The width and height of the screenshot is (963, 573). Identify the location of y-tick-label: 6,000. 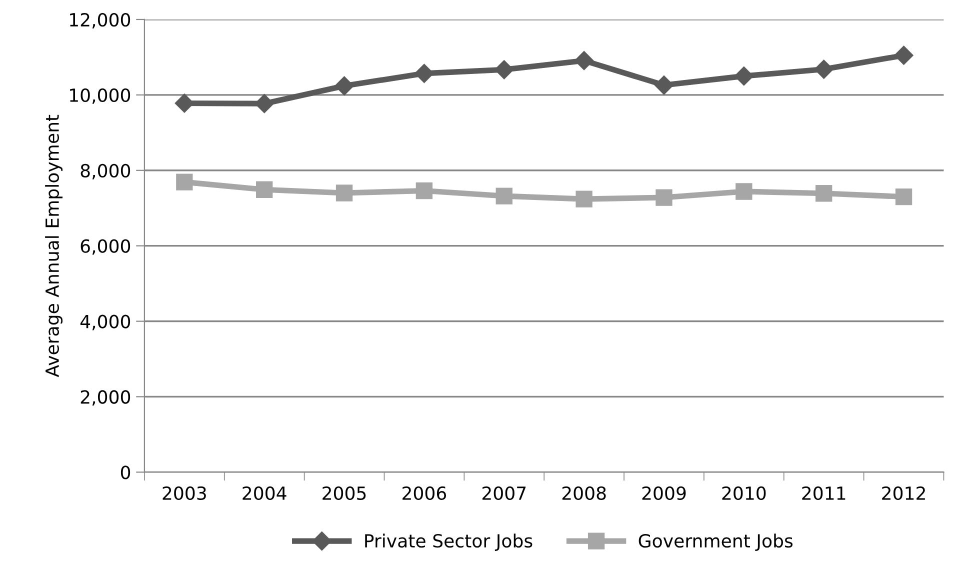
(105, 247).